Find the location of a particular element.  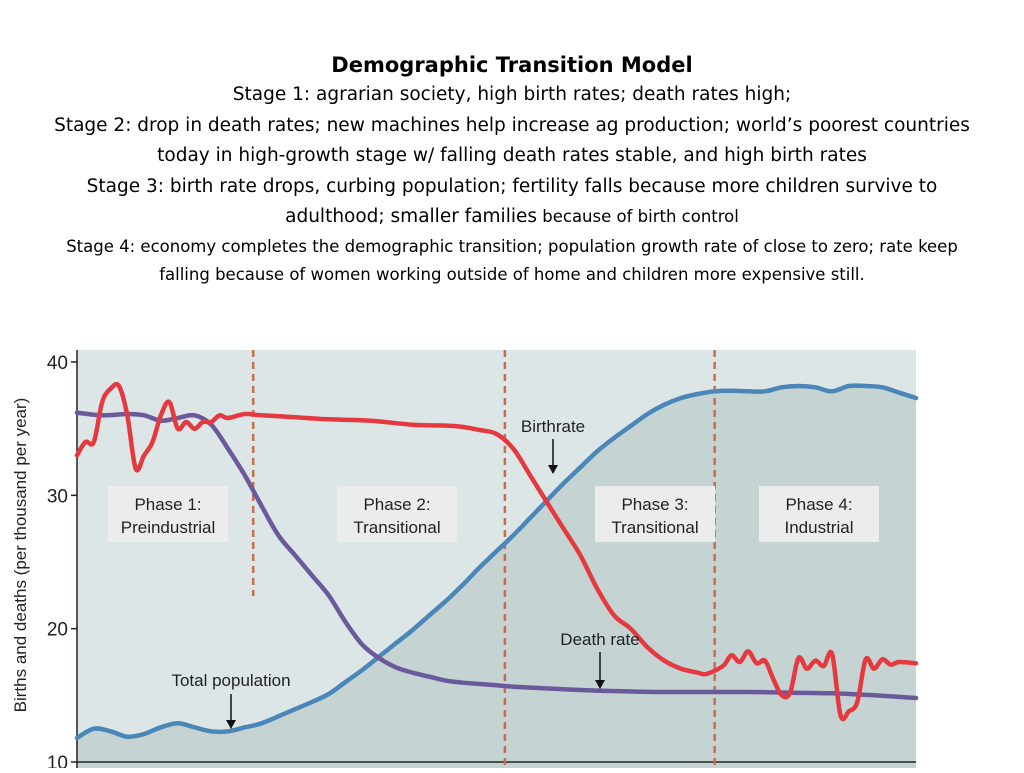

phase-1-label-line1: Phase 1: is located at coordinates (167, 504).